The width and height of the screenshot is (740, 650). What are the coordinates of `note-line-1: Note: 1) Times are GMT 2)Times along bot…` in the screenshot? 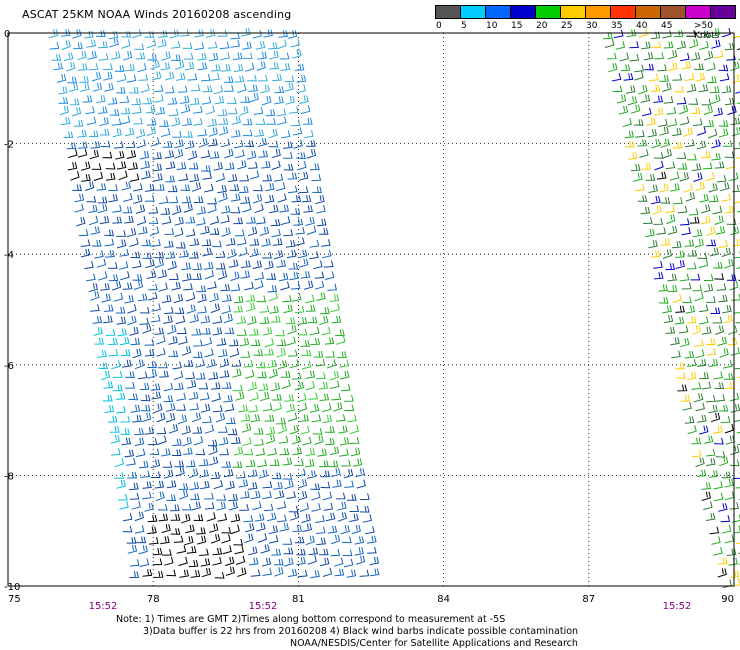 It's located at (311, 619).